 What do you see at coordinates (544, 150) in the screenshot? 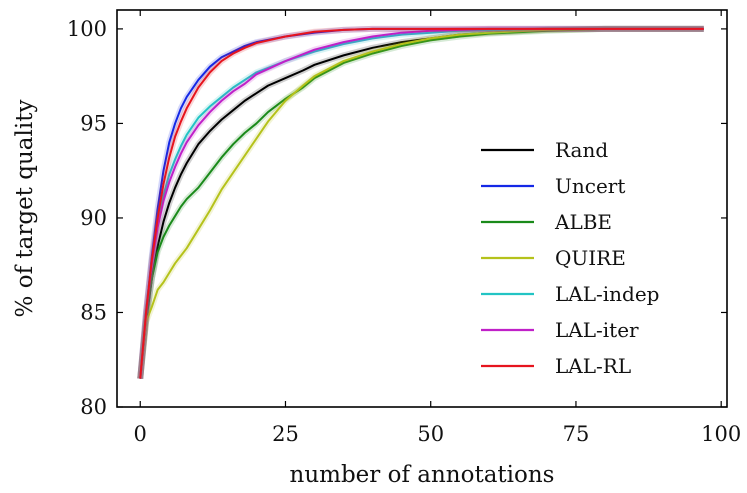
I see `legend-item-rand: Rand` at bounding box center [544, 150].